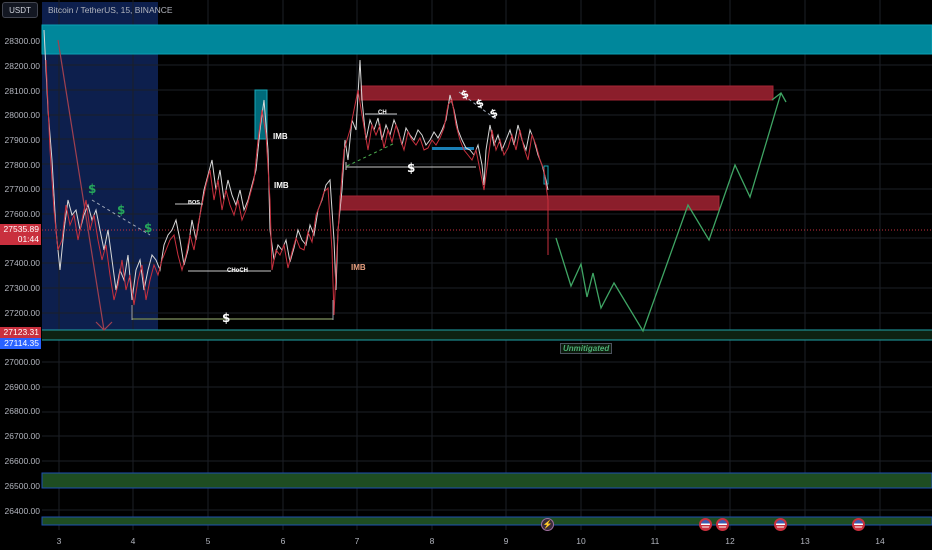  Describe the element at coordinates (110, 10) in the screenshot. I see `symbol-title: Bitcoin / TetherUS, 15, BINANCE` at that location.